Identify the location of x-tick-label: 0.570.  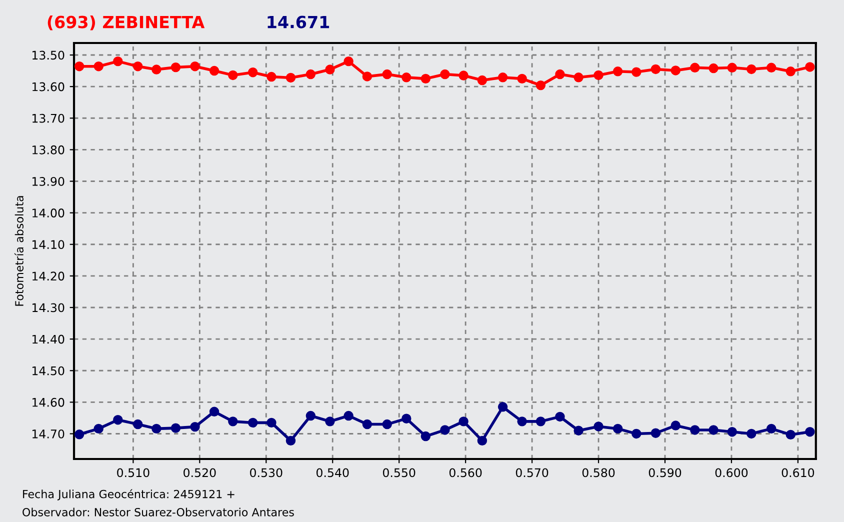
(532, 473).